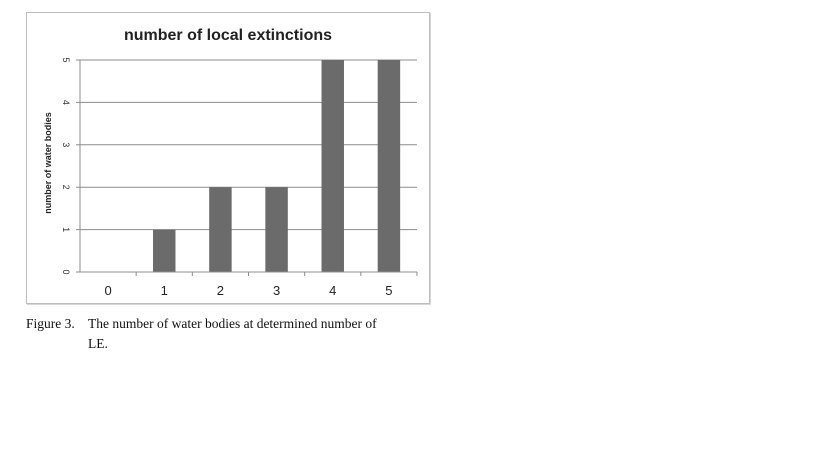 This screenshot has height=460, width=819. I want to click on chart-title: number of local extinctions, so click(228, 35).